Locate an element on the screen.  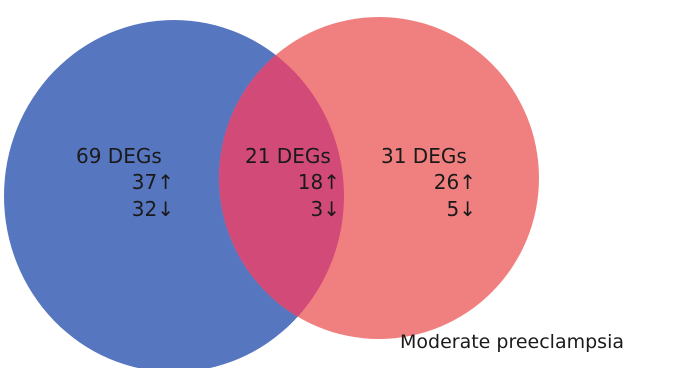
overlap-up-count: 18↑ is located at coordinates (319, 182).